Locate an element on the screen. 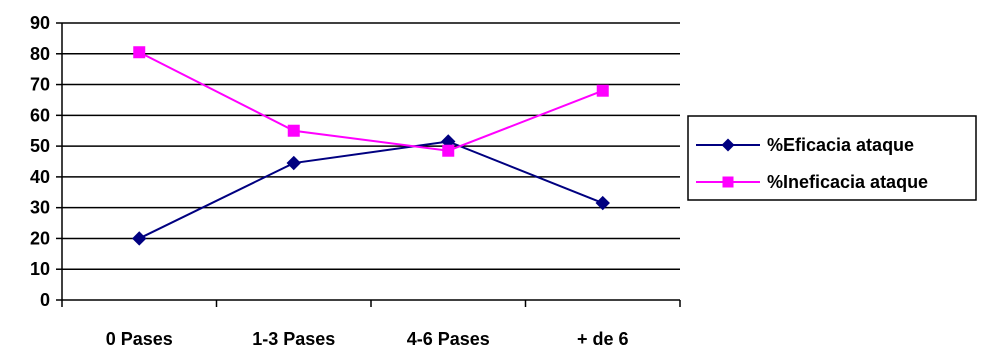  legend-item-eficacia: %Eficacia ataque is located at coordinates (805, 145).